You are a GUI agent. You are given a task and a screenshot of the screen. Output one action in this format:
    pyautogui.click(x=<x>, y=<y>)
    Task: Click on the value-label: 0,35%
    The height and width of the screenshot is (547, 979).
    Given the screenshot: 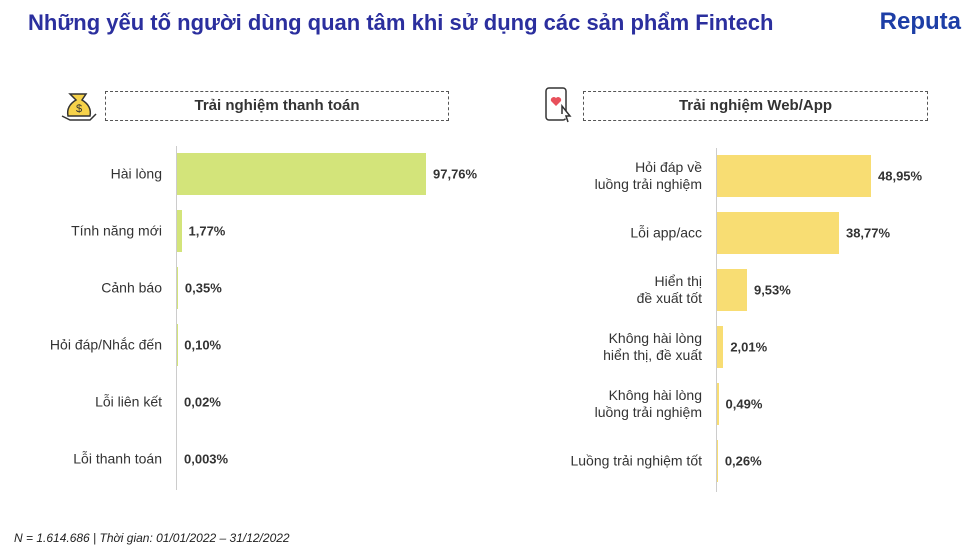 What is the action you would take?
    pyautogui.click(x=203, y=288)
    